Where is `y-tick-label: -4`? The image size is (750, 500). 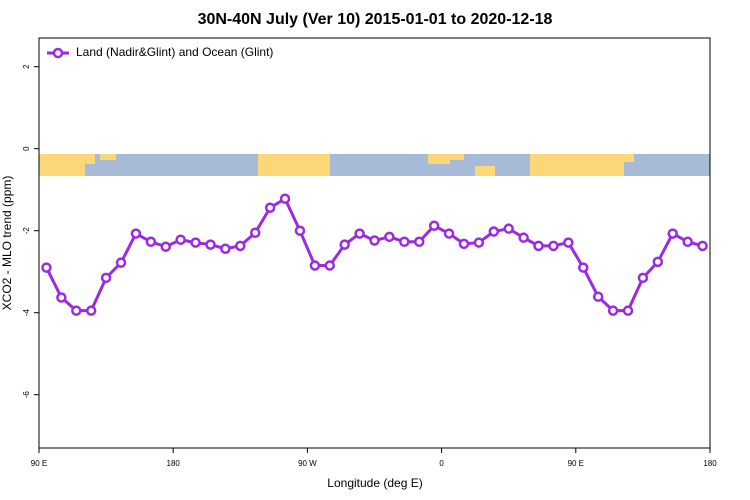 y-tick-label: -4 is located at coordinates (26, 313).